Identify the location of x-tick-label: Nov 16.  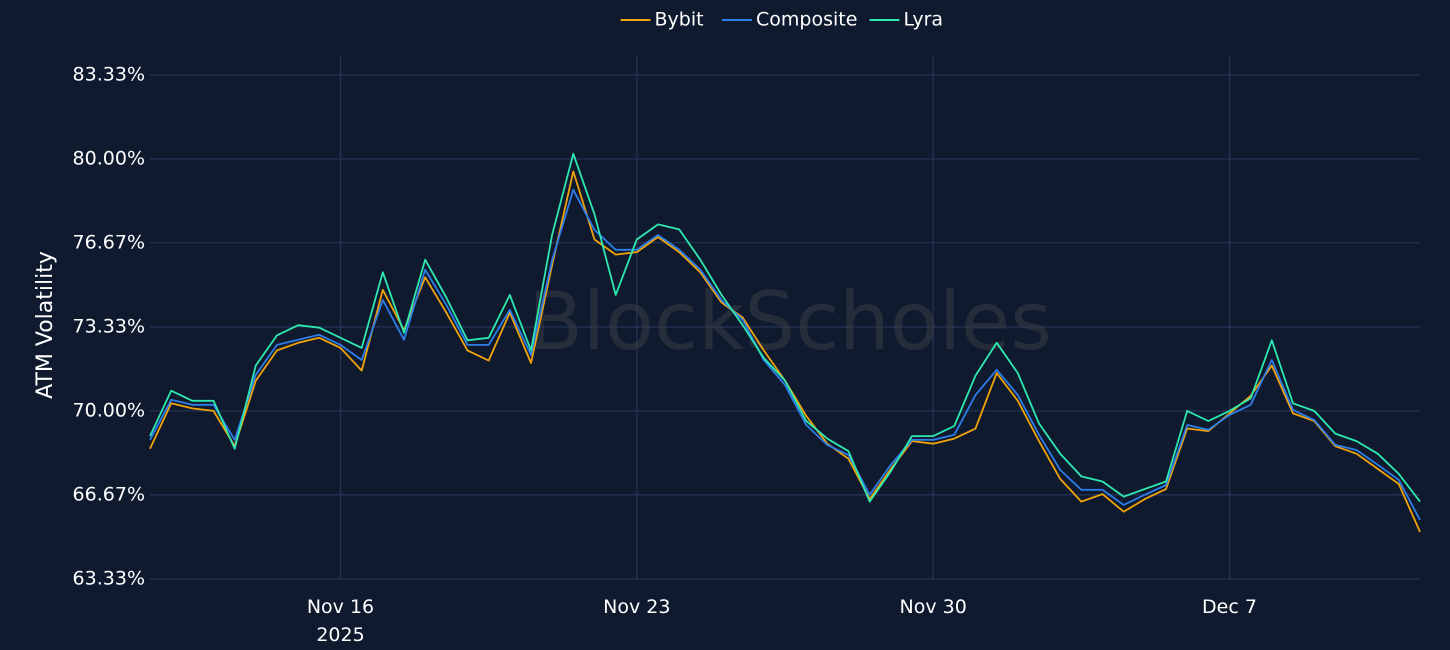
(340, 607).